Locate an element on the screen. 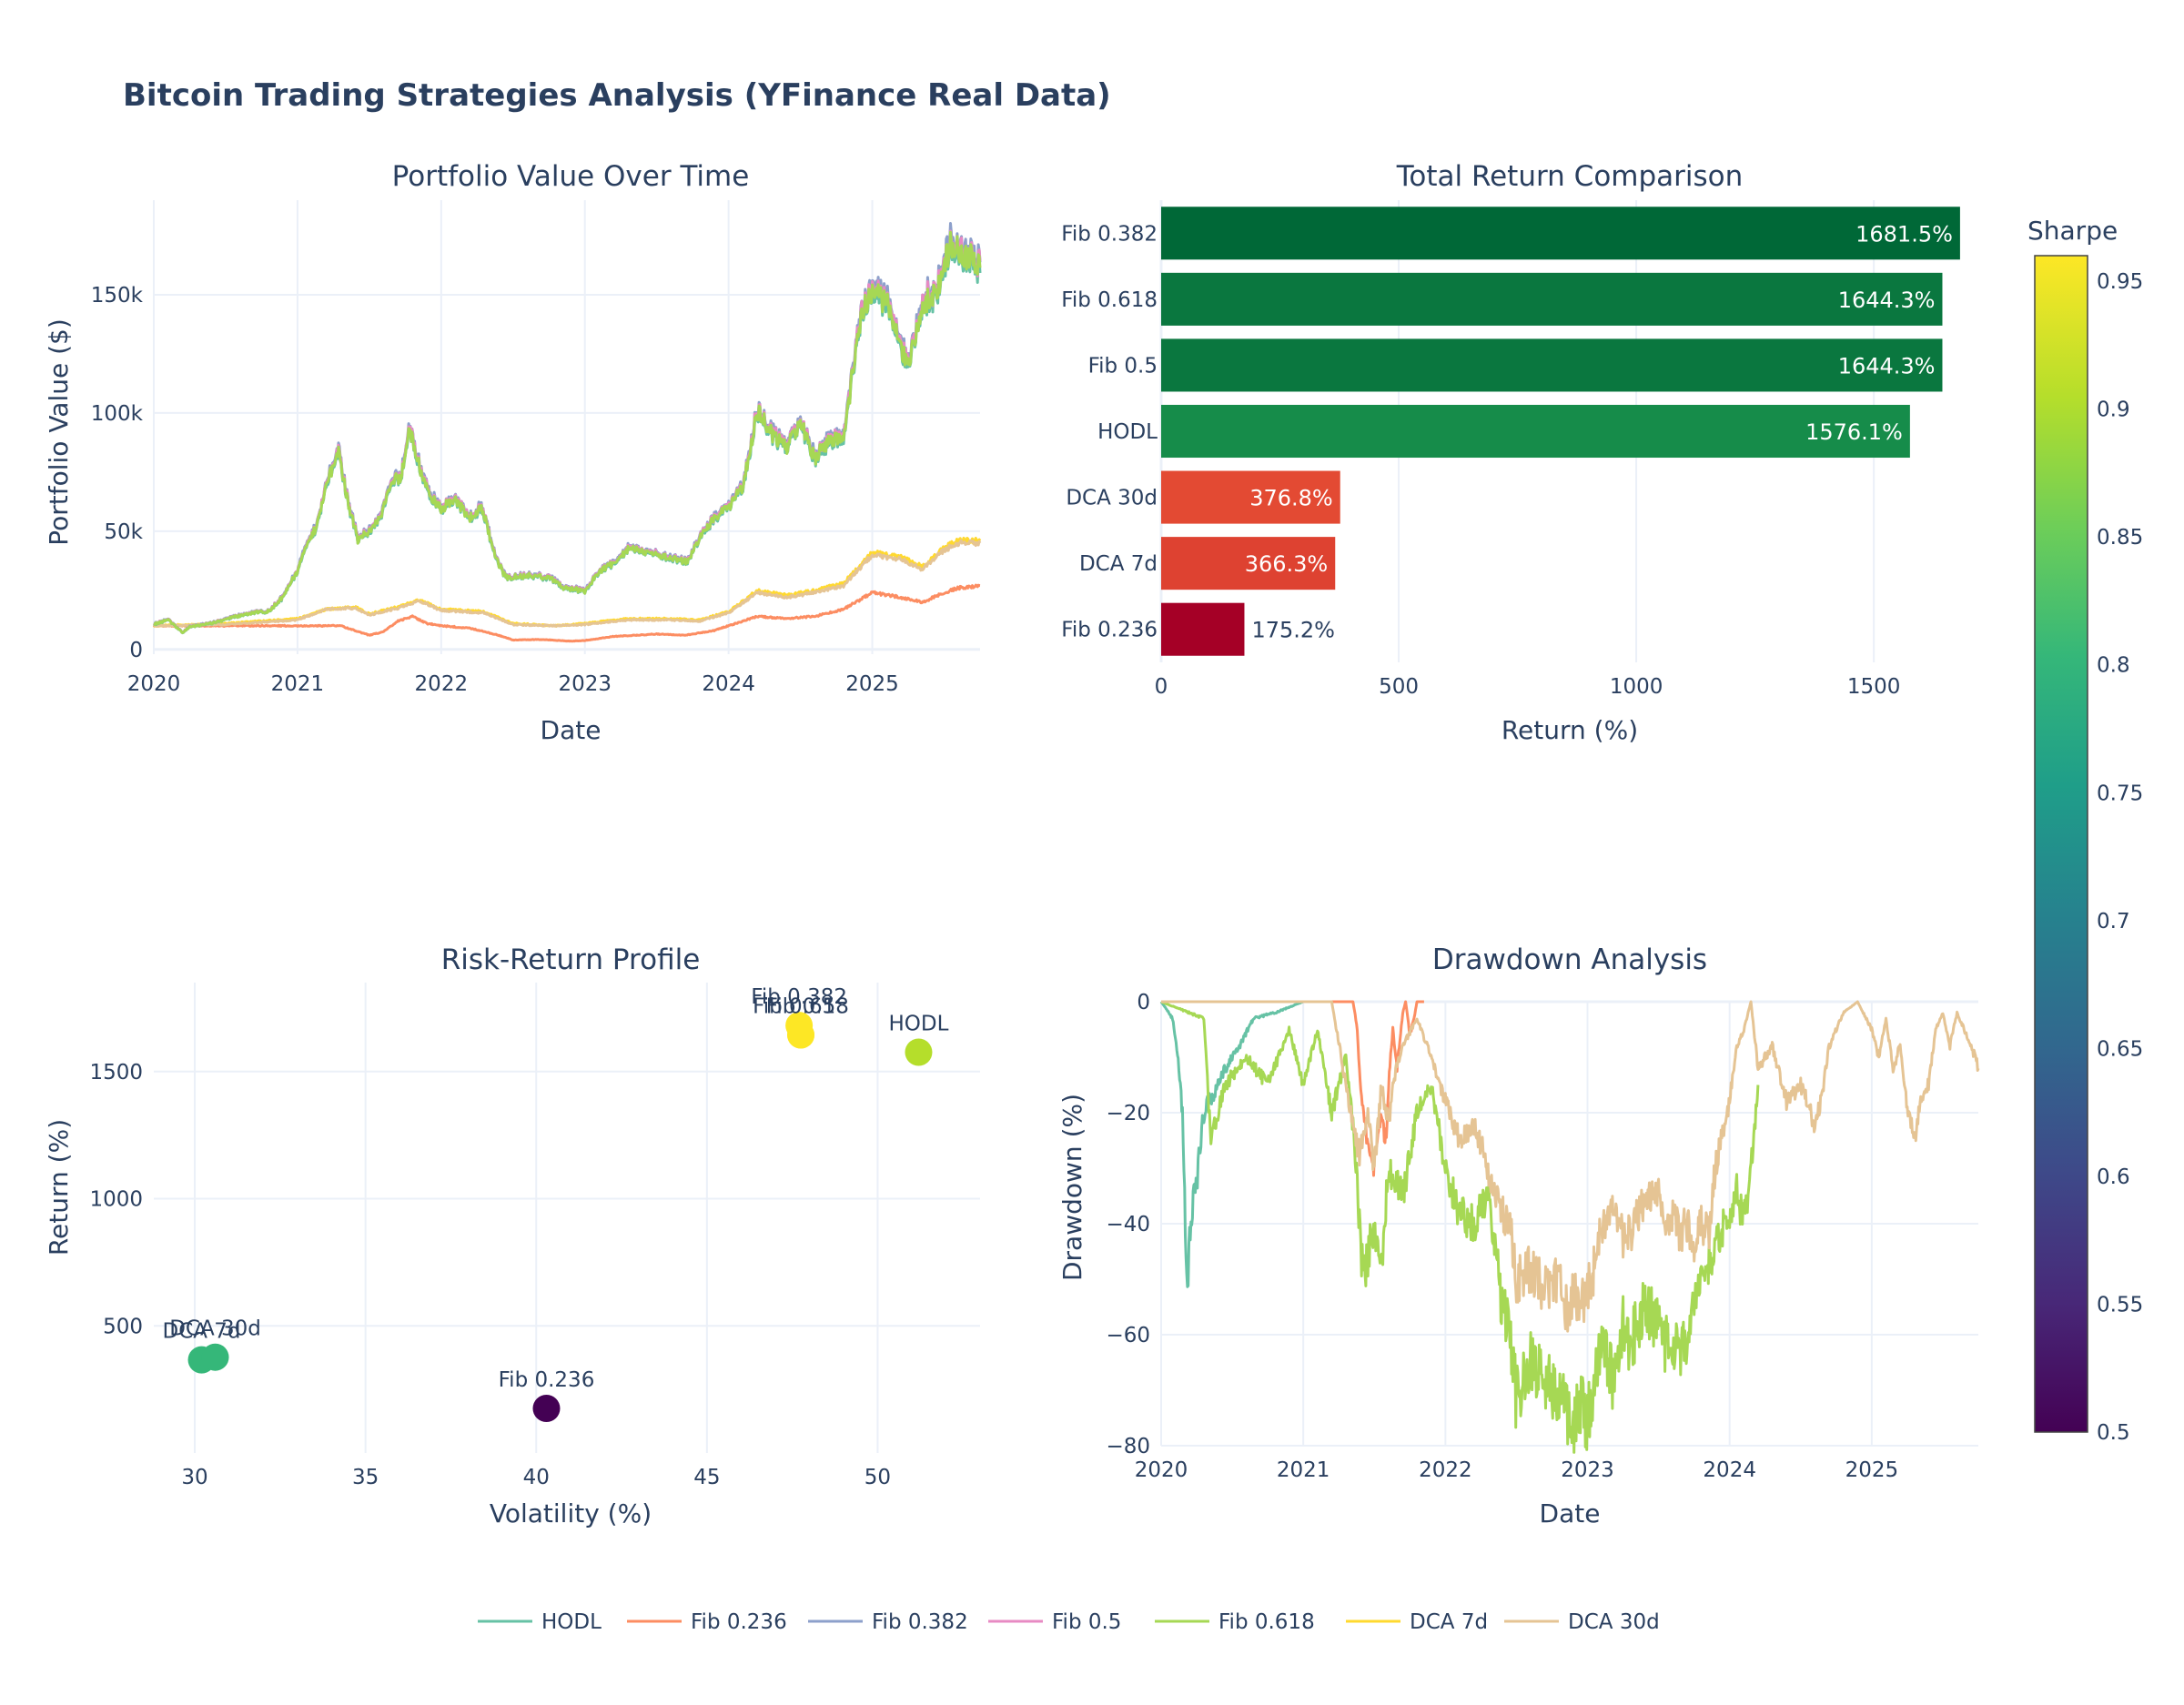 The image size is (2184, 1705). x-tick-label: 50 is located at coordinates (878, 1478).